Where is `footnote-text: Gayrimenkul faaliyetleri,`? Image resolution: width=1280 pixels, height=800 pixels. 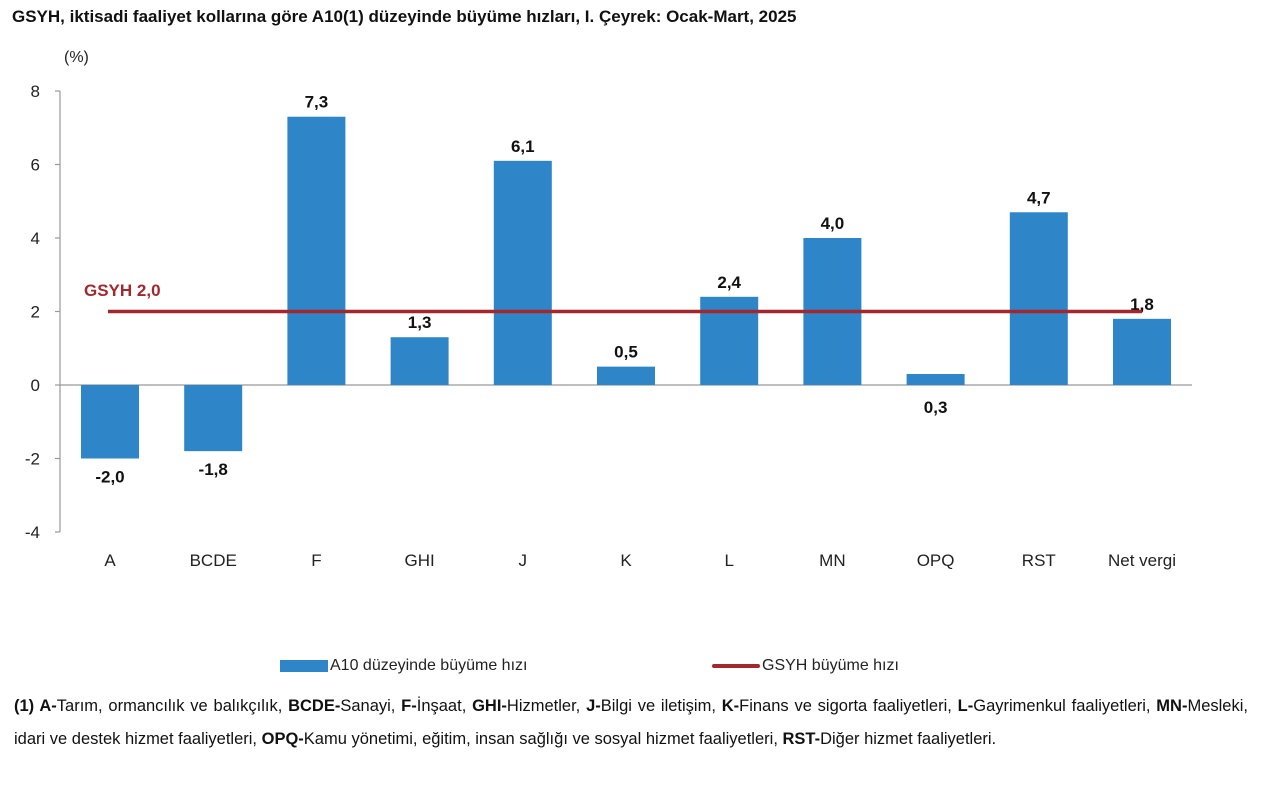 footnote-text: Gayrimenkul faaliyetleri, is located at coordinates (1065, 706).